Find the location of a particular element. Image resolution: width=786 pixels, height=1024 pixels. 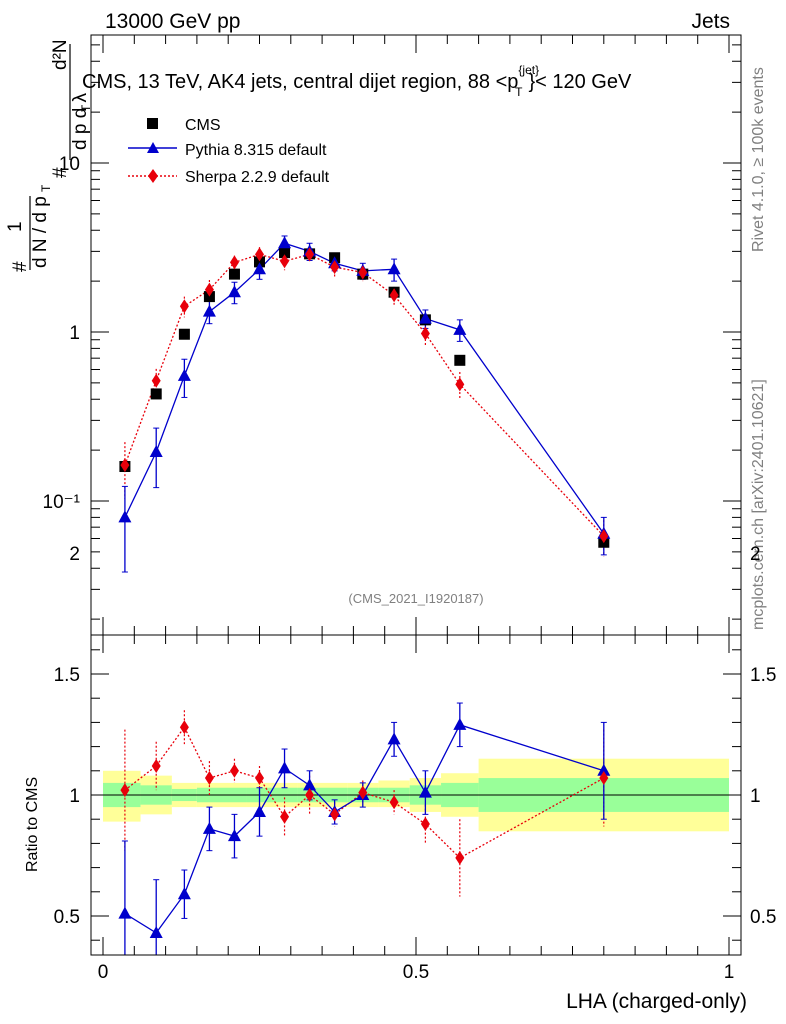

ylabel-denominator: d N / d p is located at coordinates (40, 232).